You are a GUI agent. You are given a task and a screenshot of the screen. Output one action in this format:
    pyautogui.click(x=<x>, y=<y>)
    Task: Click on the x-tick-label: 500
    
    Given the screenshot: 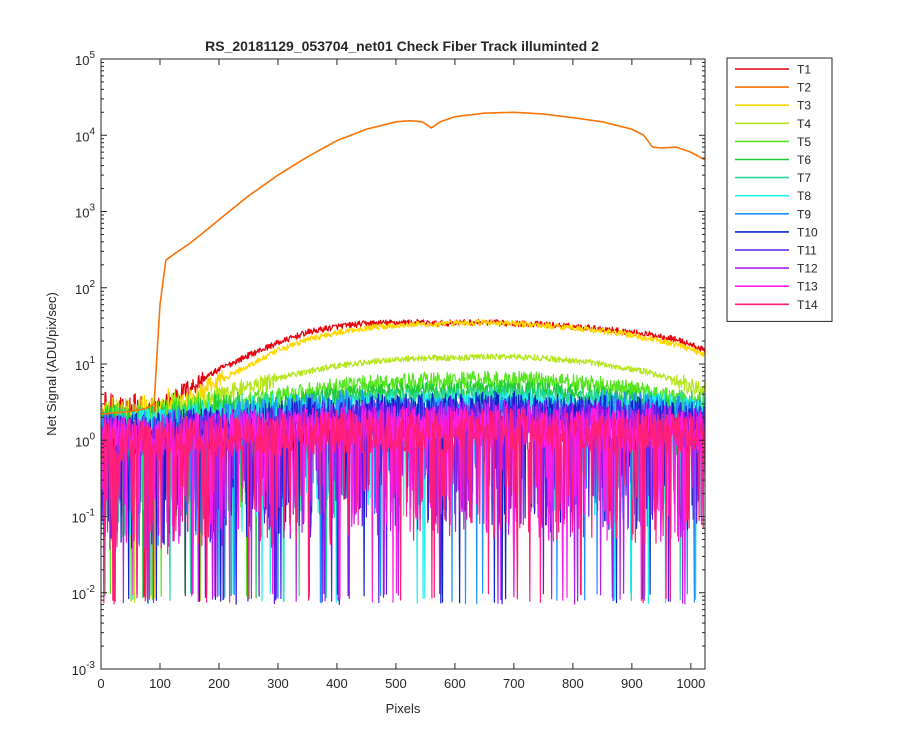 What is the action you would take?
    pyautogui.click(x=396, y=683)
    